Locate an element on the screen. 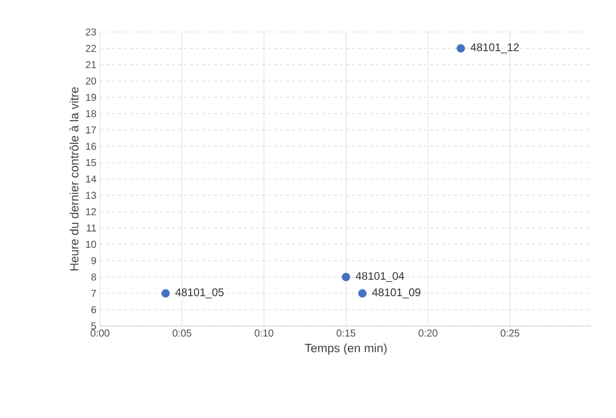 This screenshot has width=616, height=418. y-tick-label: 15 is located at coordinates (91, 162).